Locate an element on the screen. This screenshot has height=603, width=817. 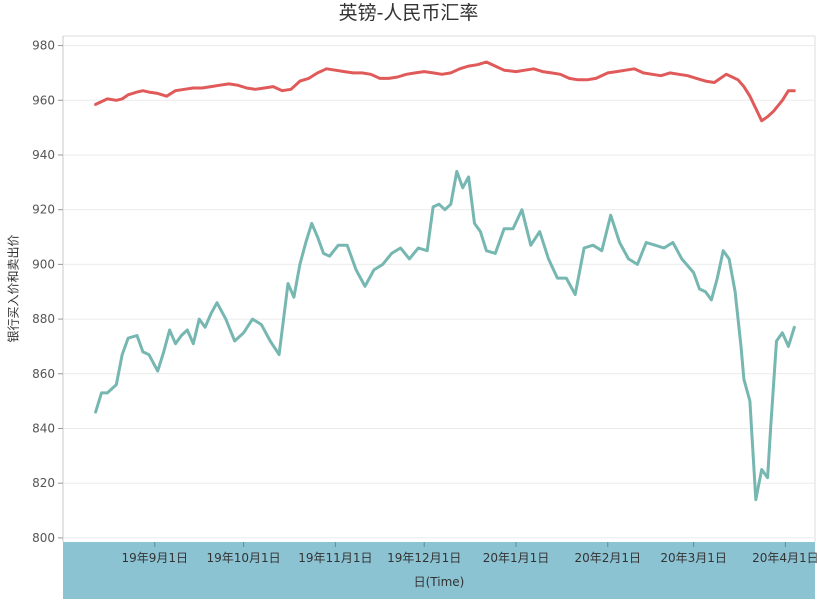
x-tick-label: 19年9月1日 is located at coordinates (155, 558).